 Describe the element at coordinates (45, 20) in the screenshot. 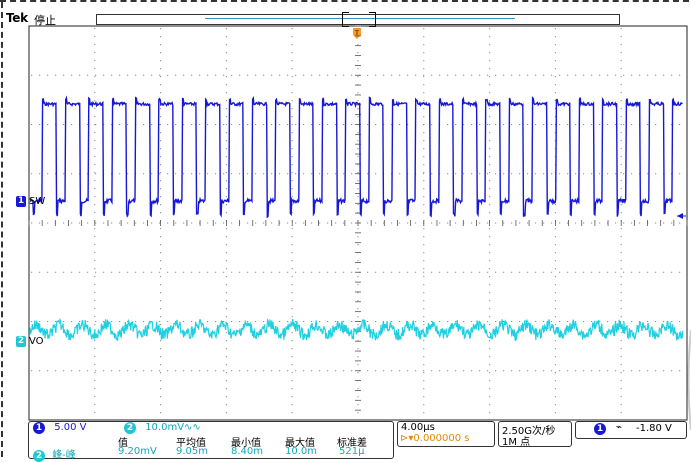

I see `run-status: 停止` at that location.